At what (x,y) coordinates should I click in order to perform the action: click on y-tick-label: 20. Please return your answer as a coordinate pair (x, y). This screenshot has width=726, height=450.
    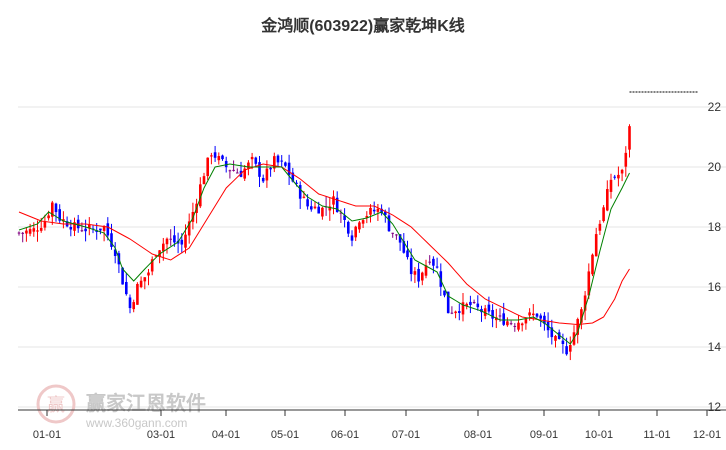
    Looking at the image, I should click on (715, 167).